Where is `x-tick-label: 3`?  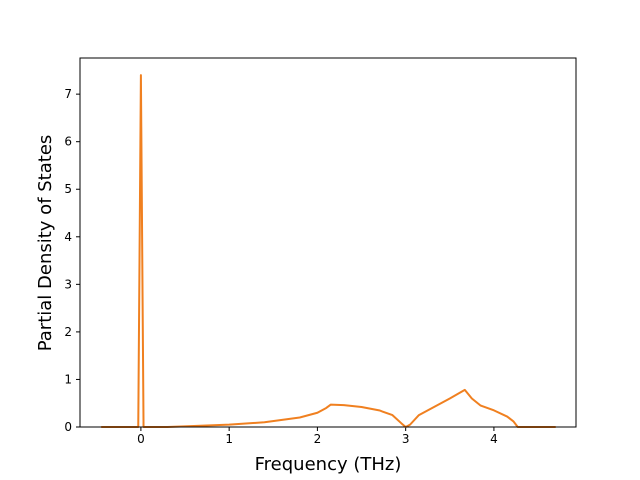 x-tick-label: 3 is located at coordinates (406, 439).